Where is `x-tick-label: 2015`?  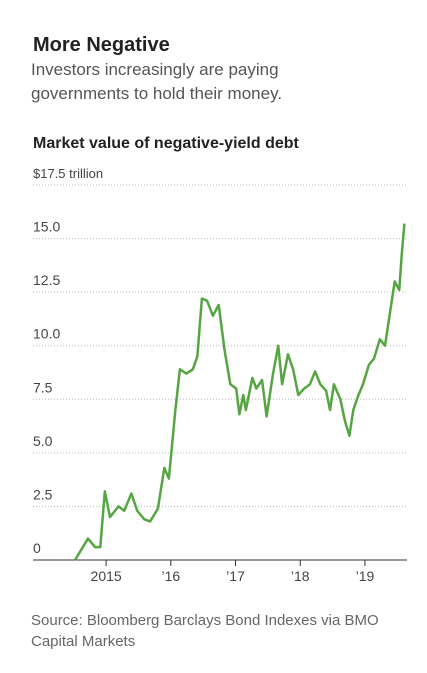
x-tick-label: 2015 is located at coordinates (106, 576).